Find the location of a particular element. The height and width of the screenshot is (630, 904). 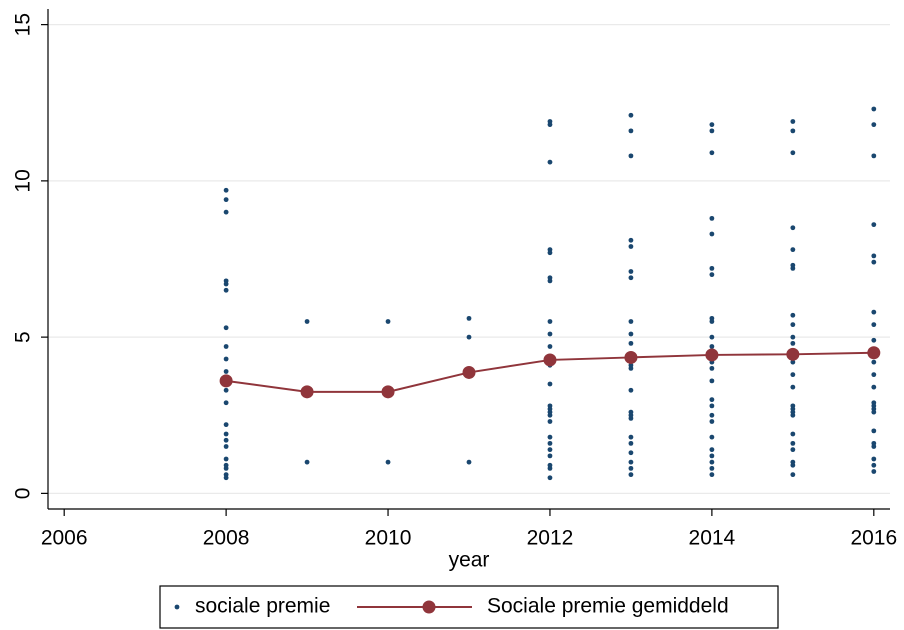

y-tick-label: 0 is located at coordinates (23, 494).